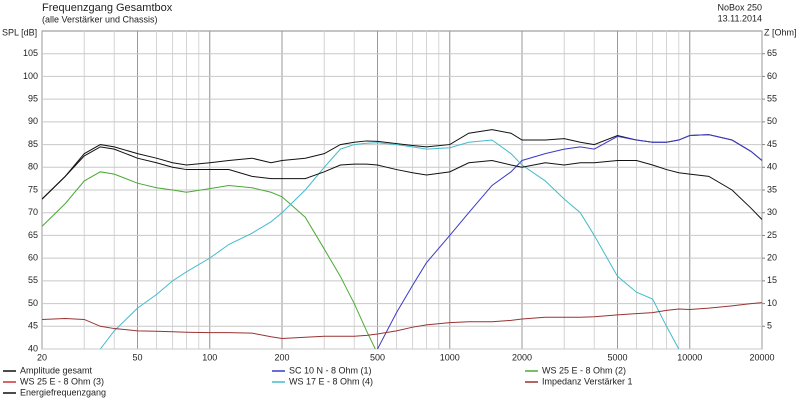  I want to click on y-tick-label: 55, so click(33, 280).